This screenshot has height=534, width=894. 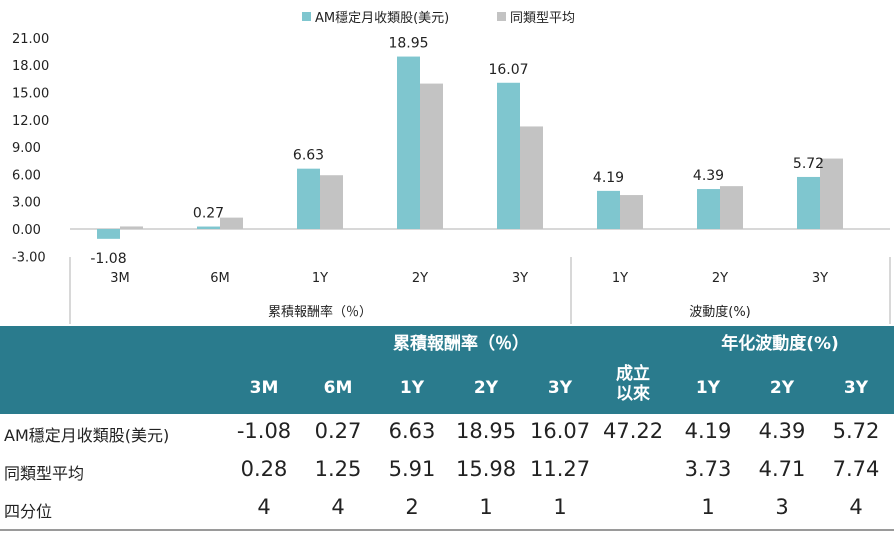 What do you see at coordinates (560, 388) in the screenshot?
I see `col-header-3y: 3Y` at bounding box center [560, 388].